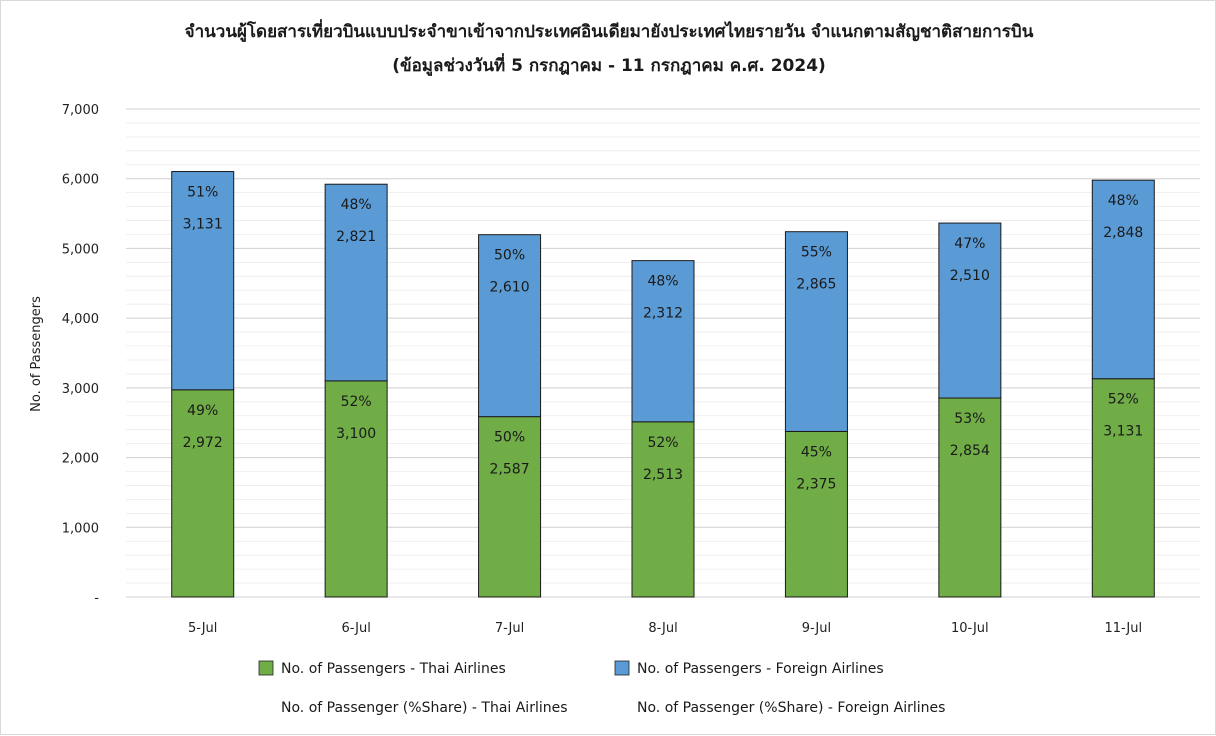  What do you see at coordinates (202, 411) in the screenshot?
I see `share-label: 49%` at bounding box center [202, 411].